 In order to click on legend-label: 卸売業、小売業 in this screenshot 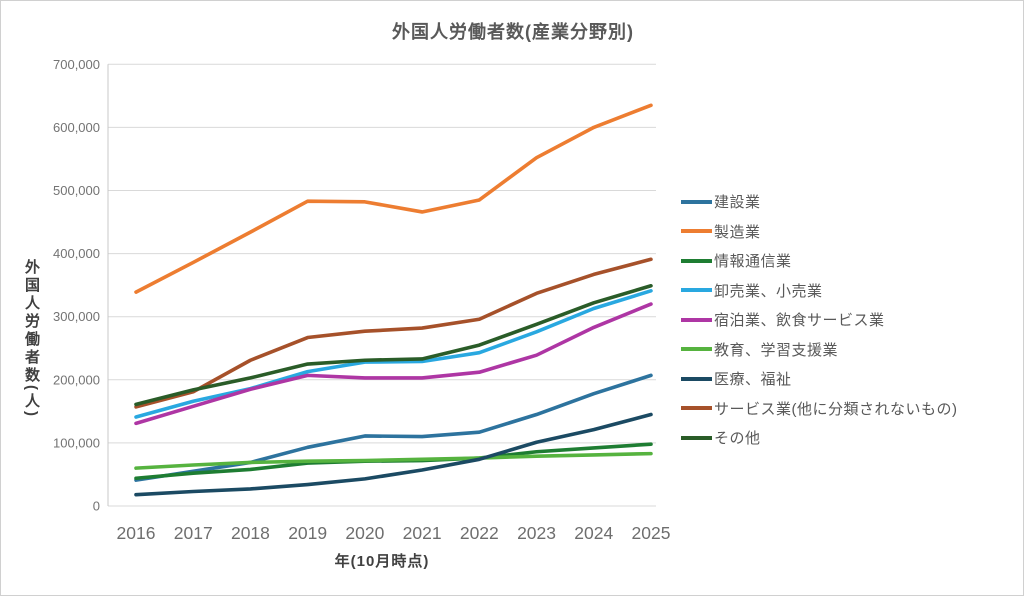, I will do `click(768, 291)`.